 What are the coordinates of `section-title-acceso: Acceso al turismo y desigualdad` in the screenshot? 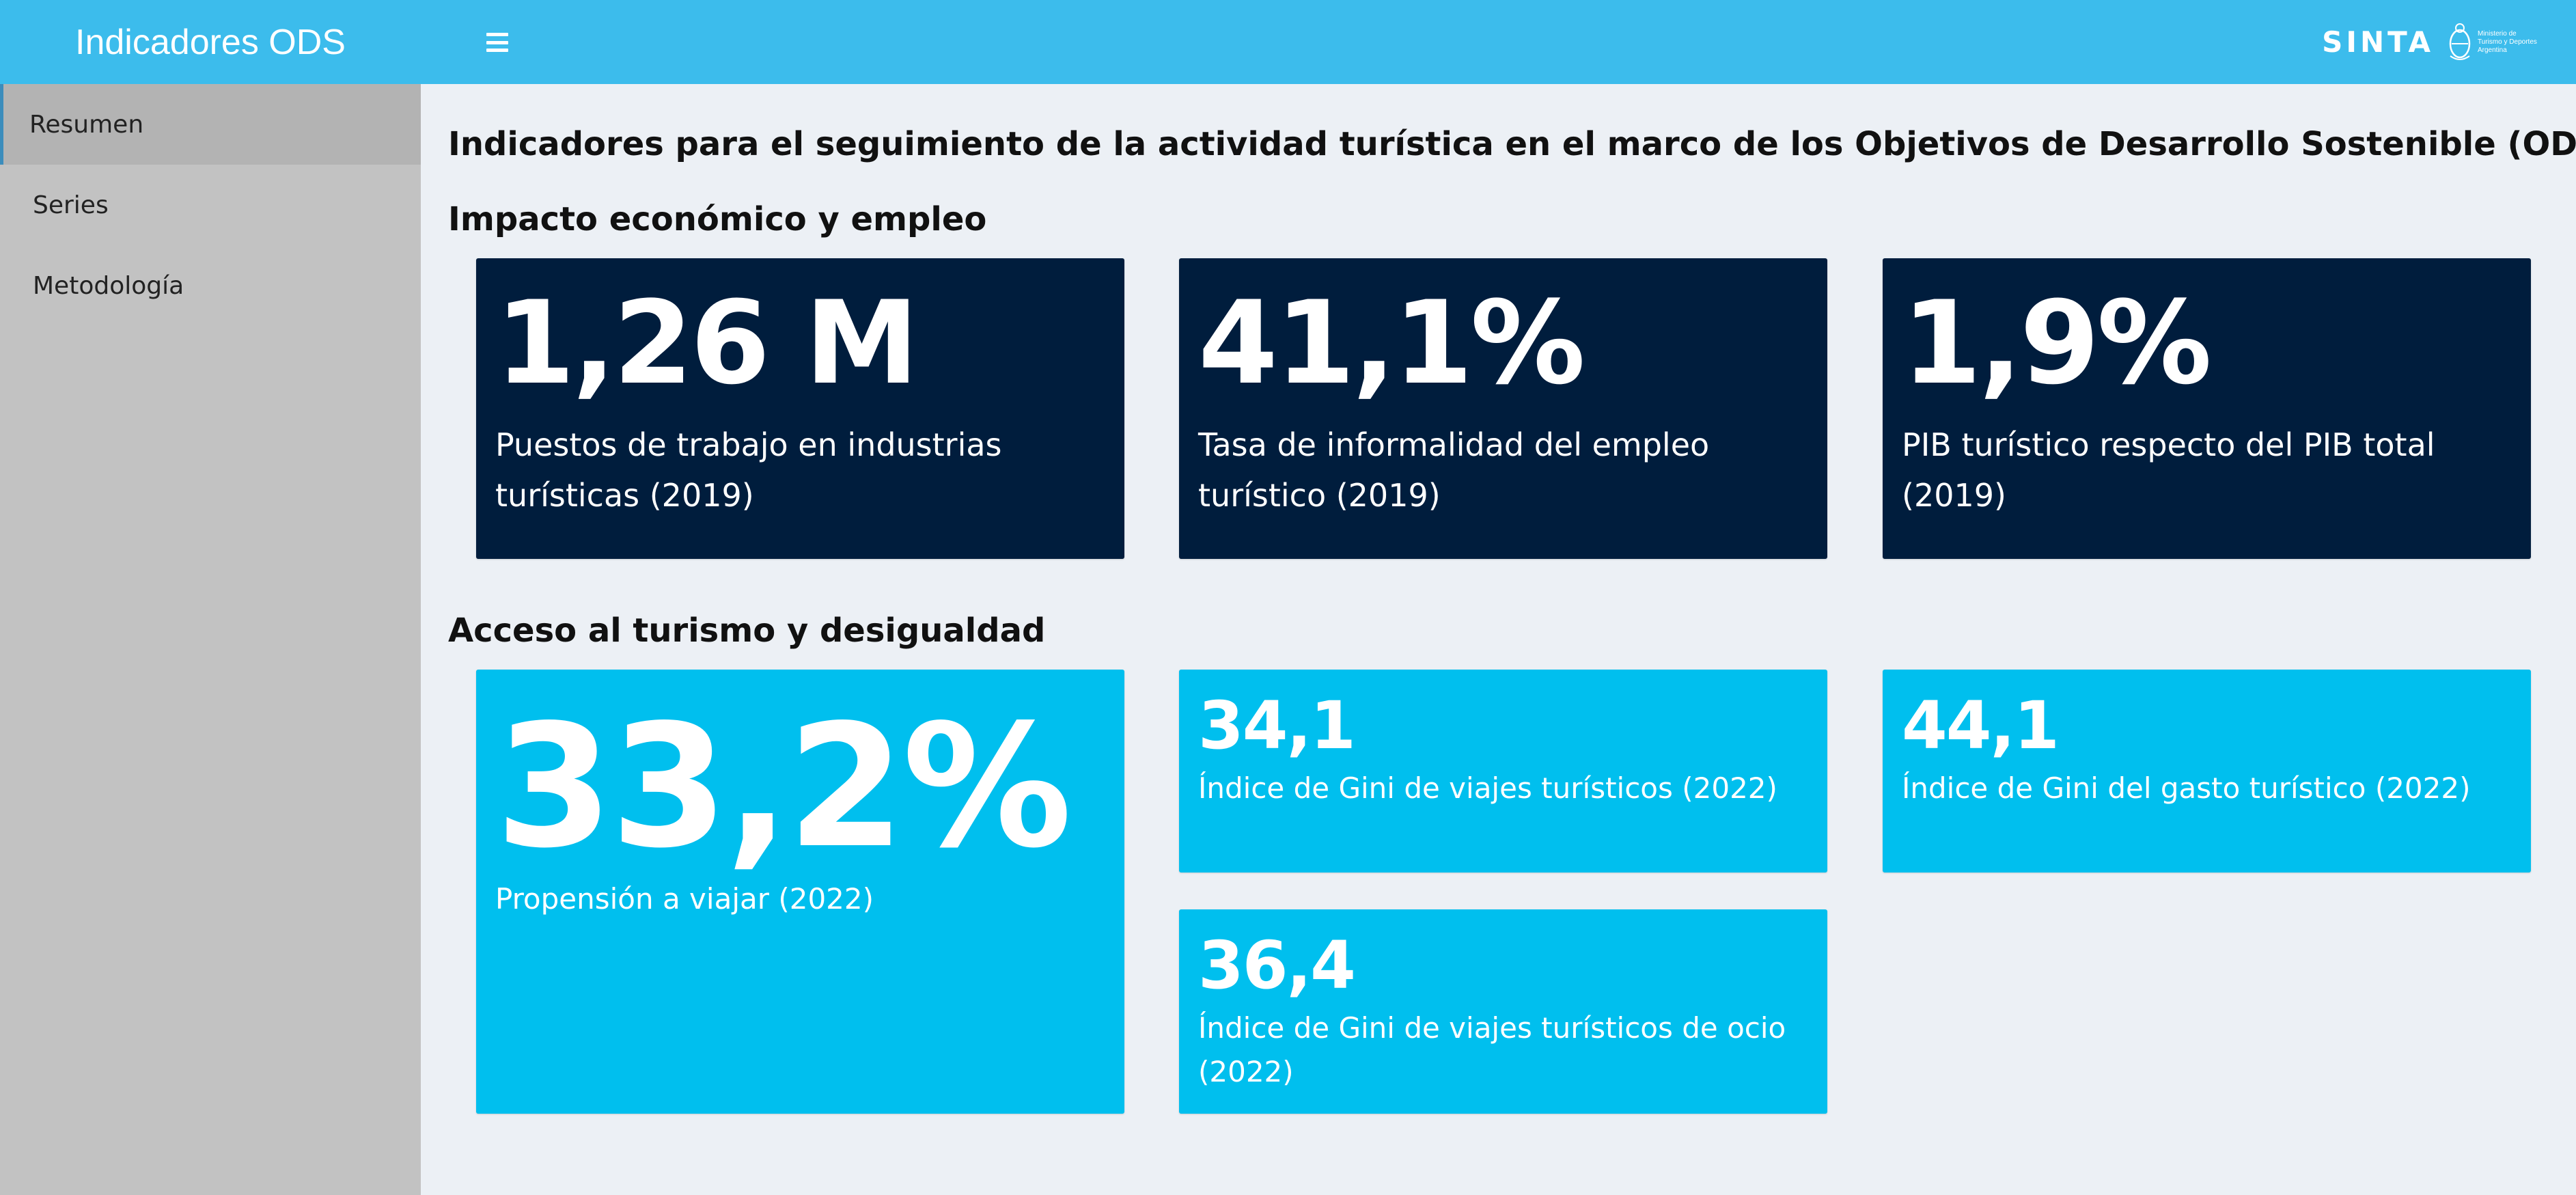 It's located at (747, 631).